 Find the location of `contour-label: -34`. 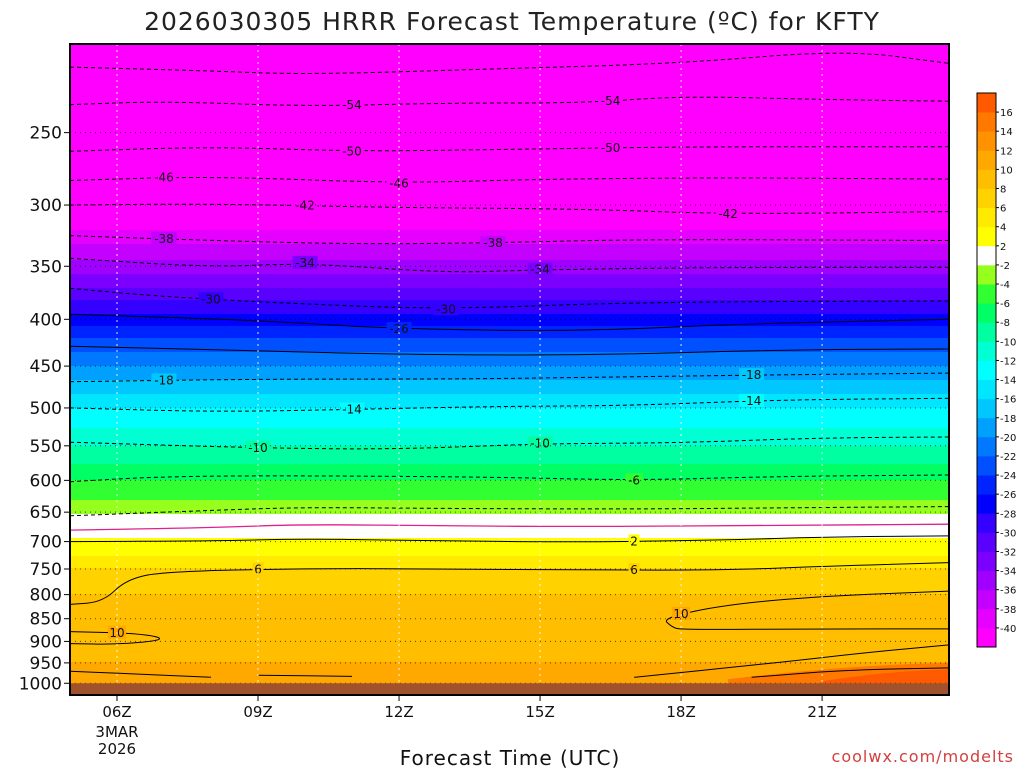

contour-label: -34 is located at coordinates (540, 270).